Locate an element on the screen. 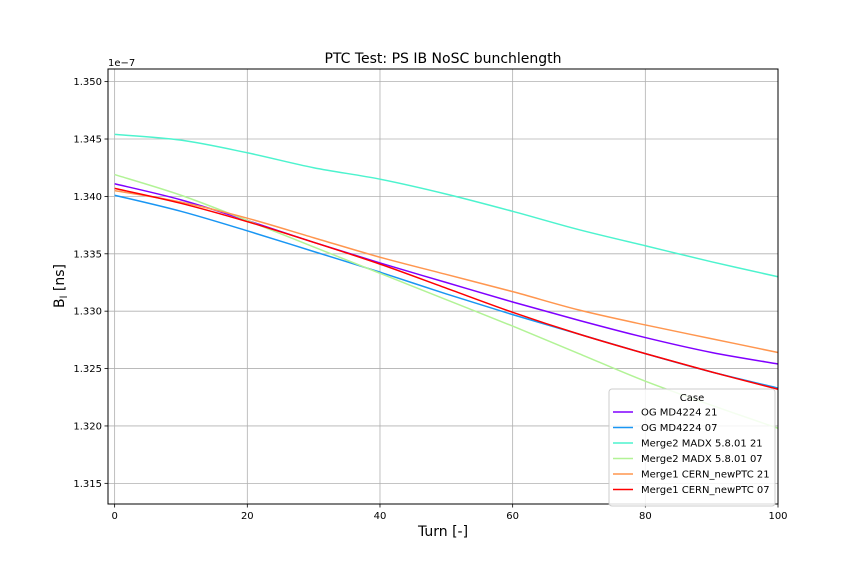  legend-label: Merge2 MADX 5.8.01 21 is located at coordinates (702, 444).